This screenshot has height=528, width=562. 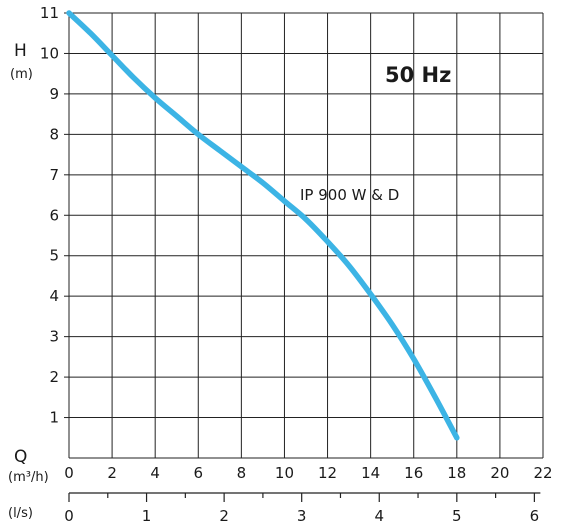 What do you see at coordinates (418, 75) in the screenshot?
I see `frequency-badge: 50 Hz` at bounding box center [418, 75].